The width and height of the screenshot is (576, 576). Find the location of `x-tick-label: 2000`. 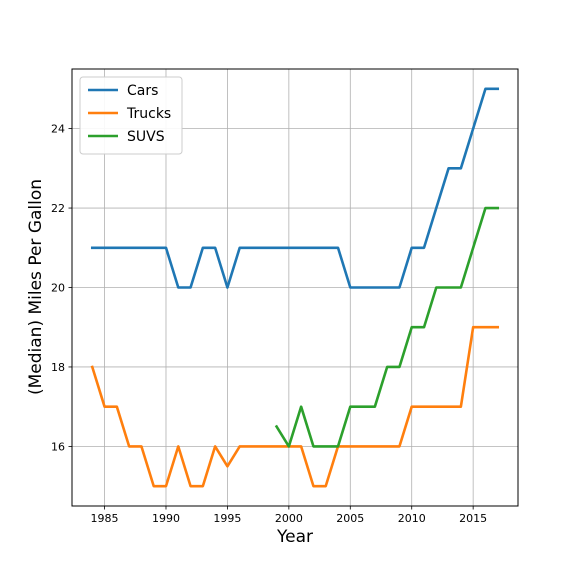

x-tick-label: 2000 is located at coordinates (289, 518).